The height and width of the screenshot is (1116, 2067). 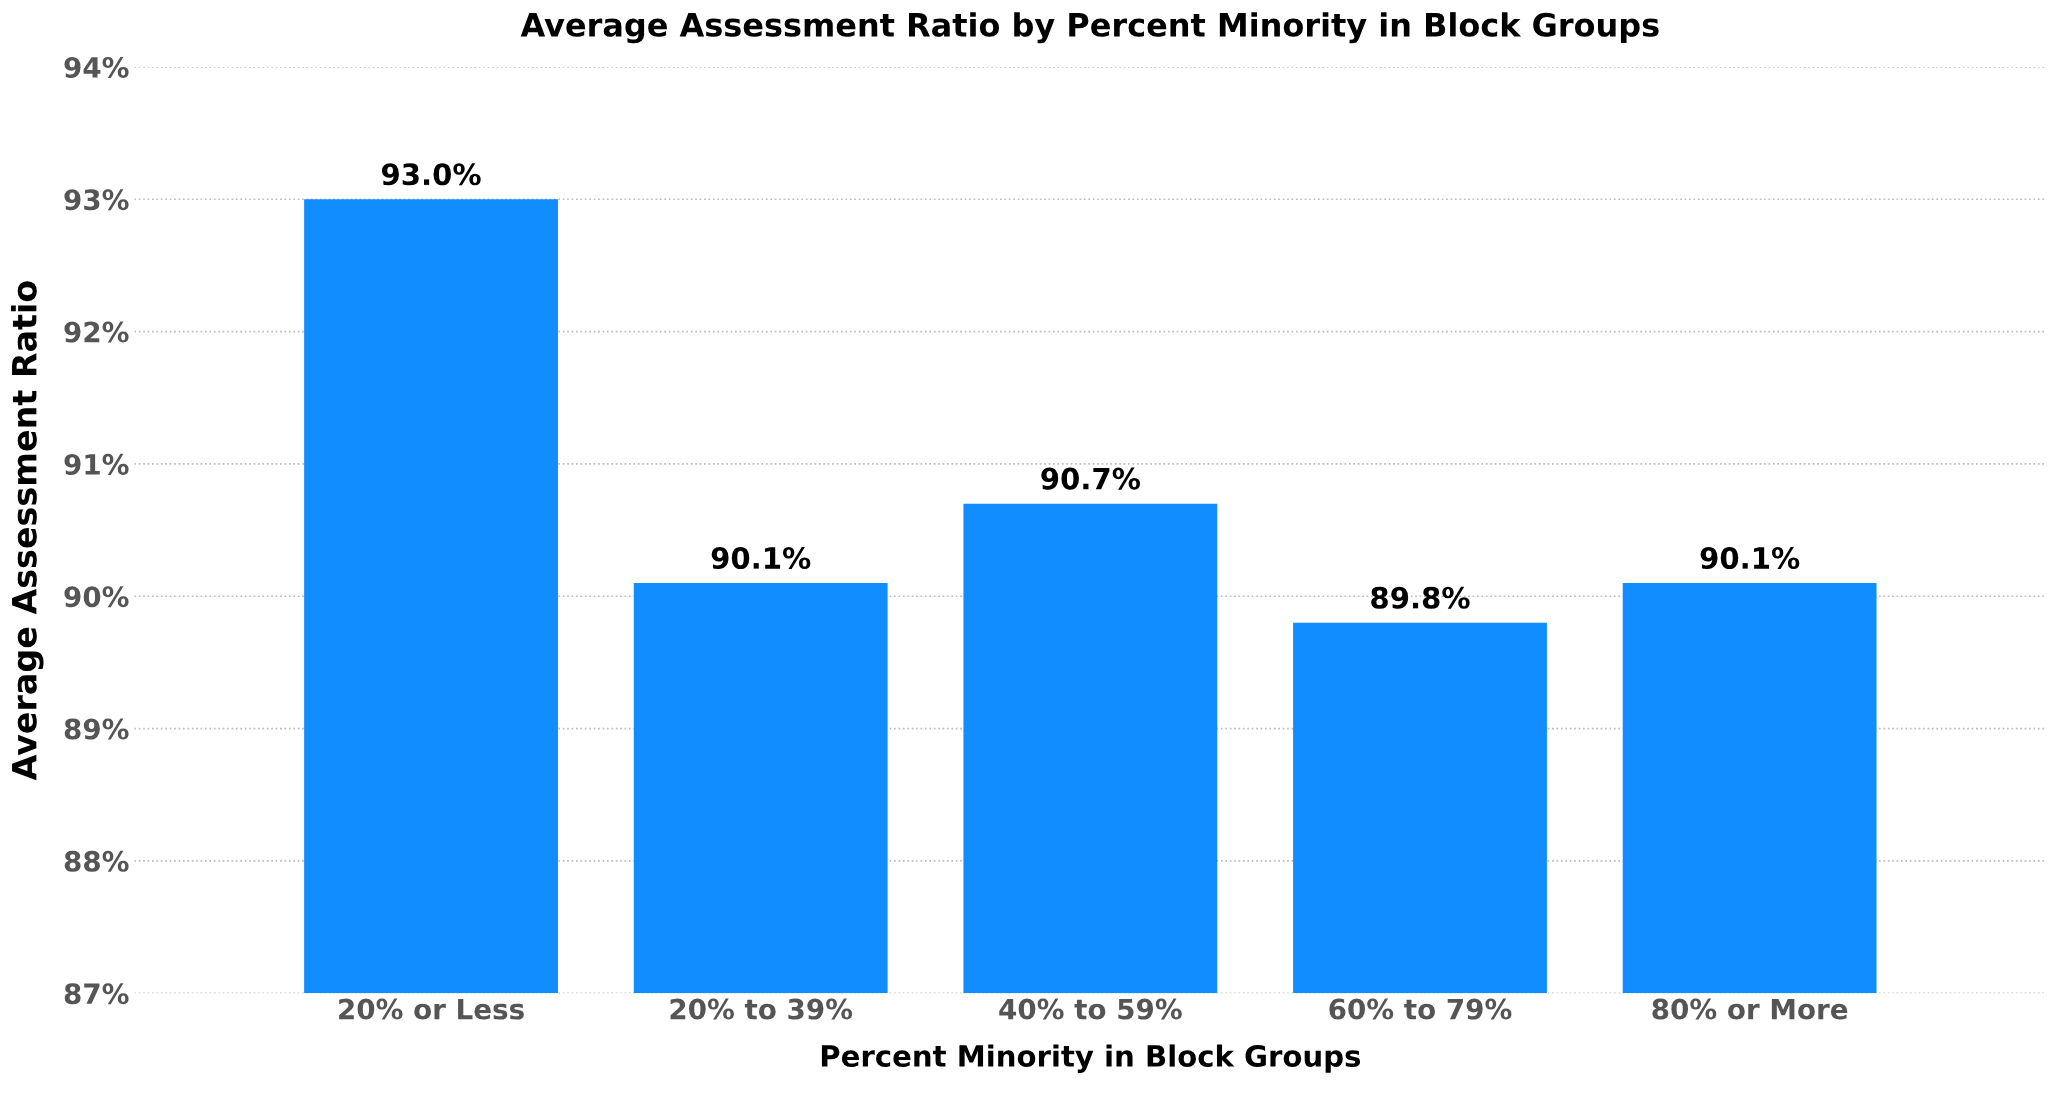 What do you see at coordinates (431, 1009) in the screenshot?
I see `x-tick-label: 20% or Less` at bounding box center [431, 1009].